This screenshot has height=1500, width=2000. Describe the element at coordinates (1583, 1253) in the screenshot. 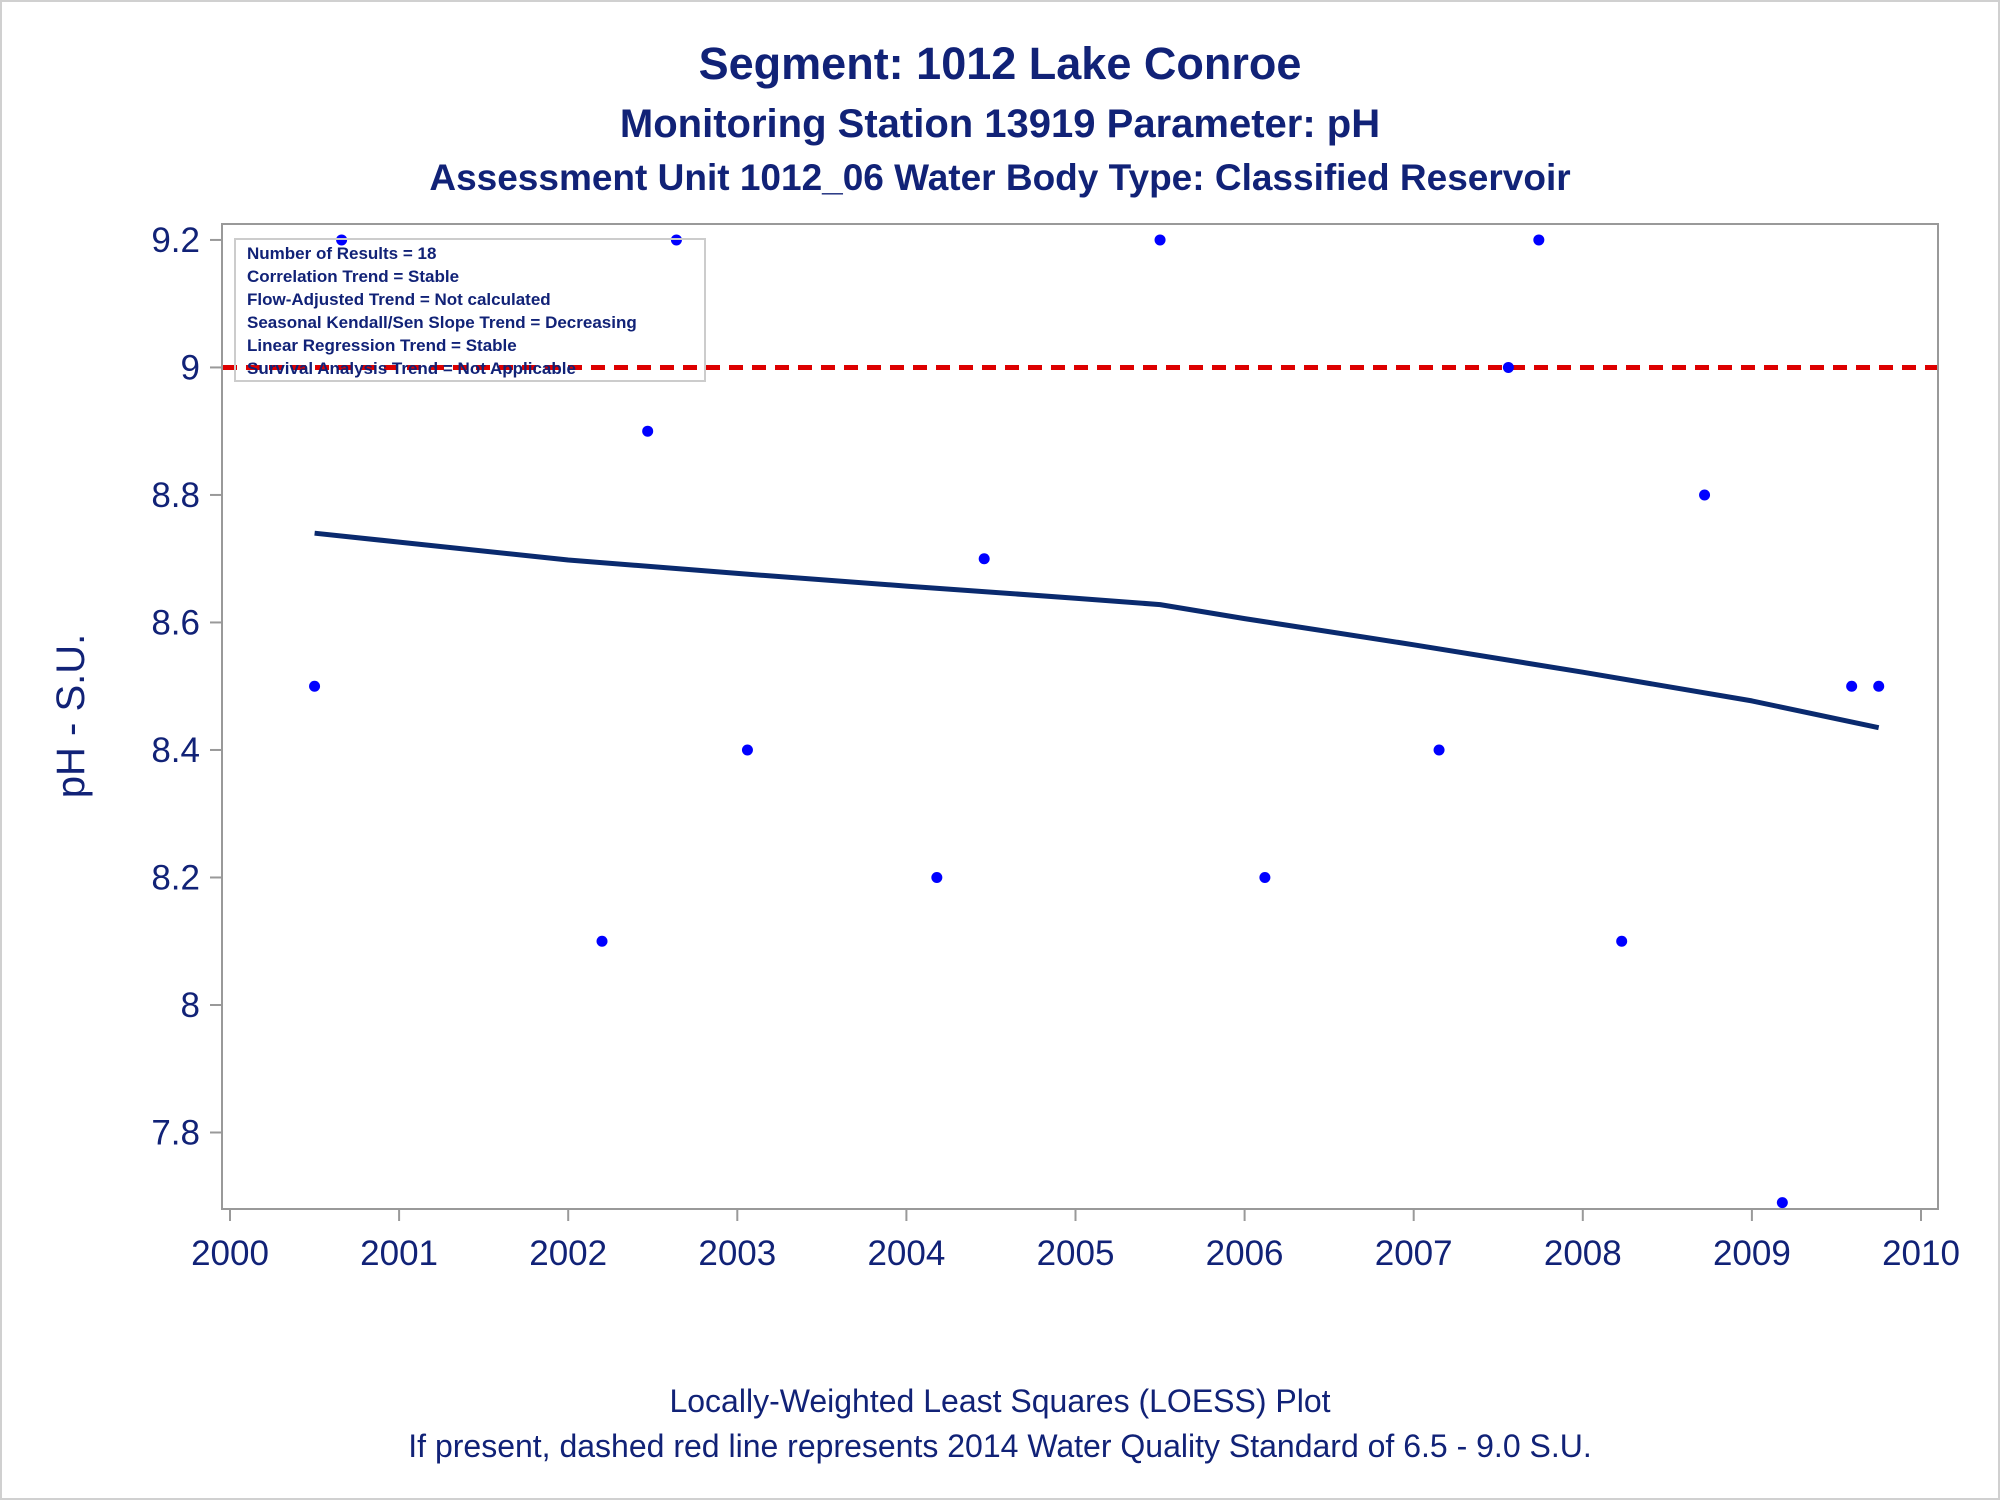

I see `x-tick-label: 2008` at that location.